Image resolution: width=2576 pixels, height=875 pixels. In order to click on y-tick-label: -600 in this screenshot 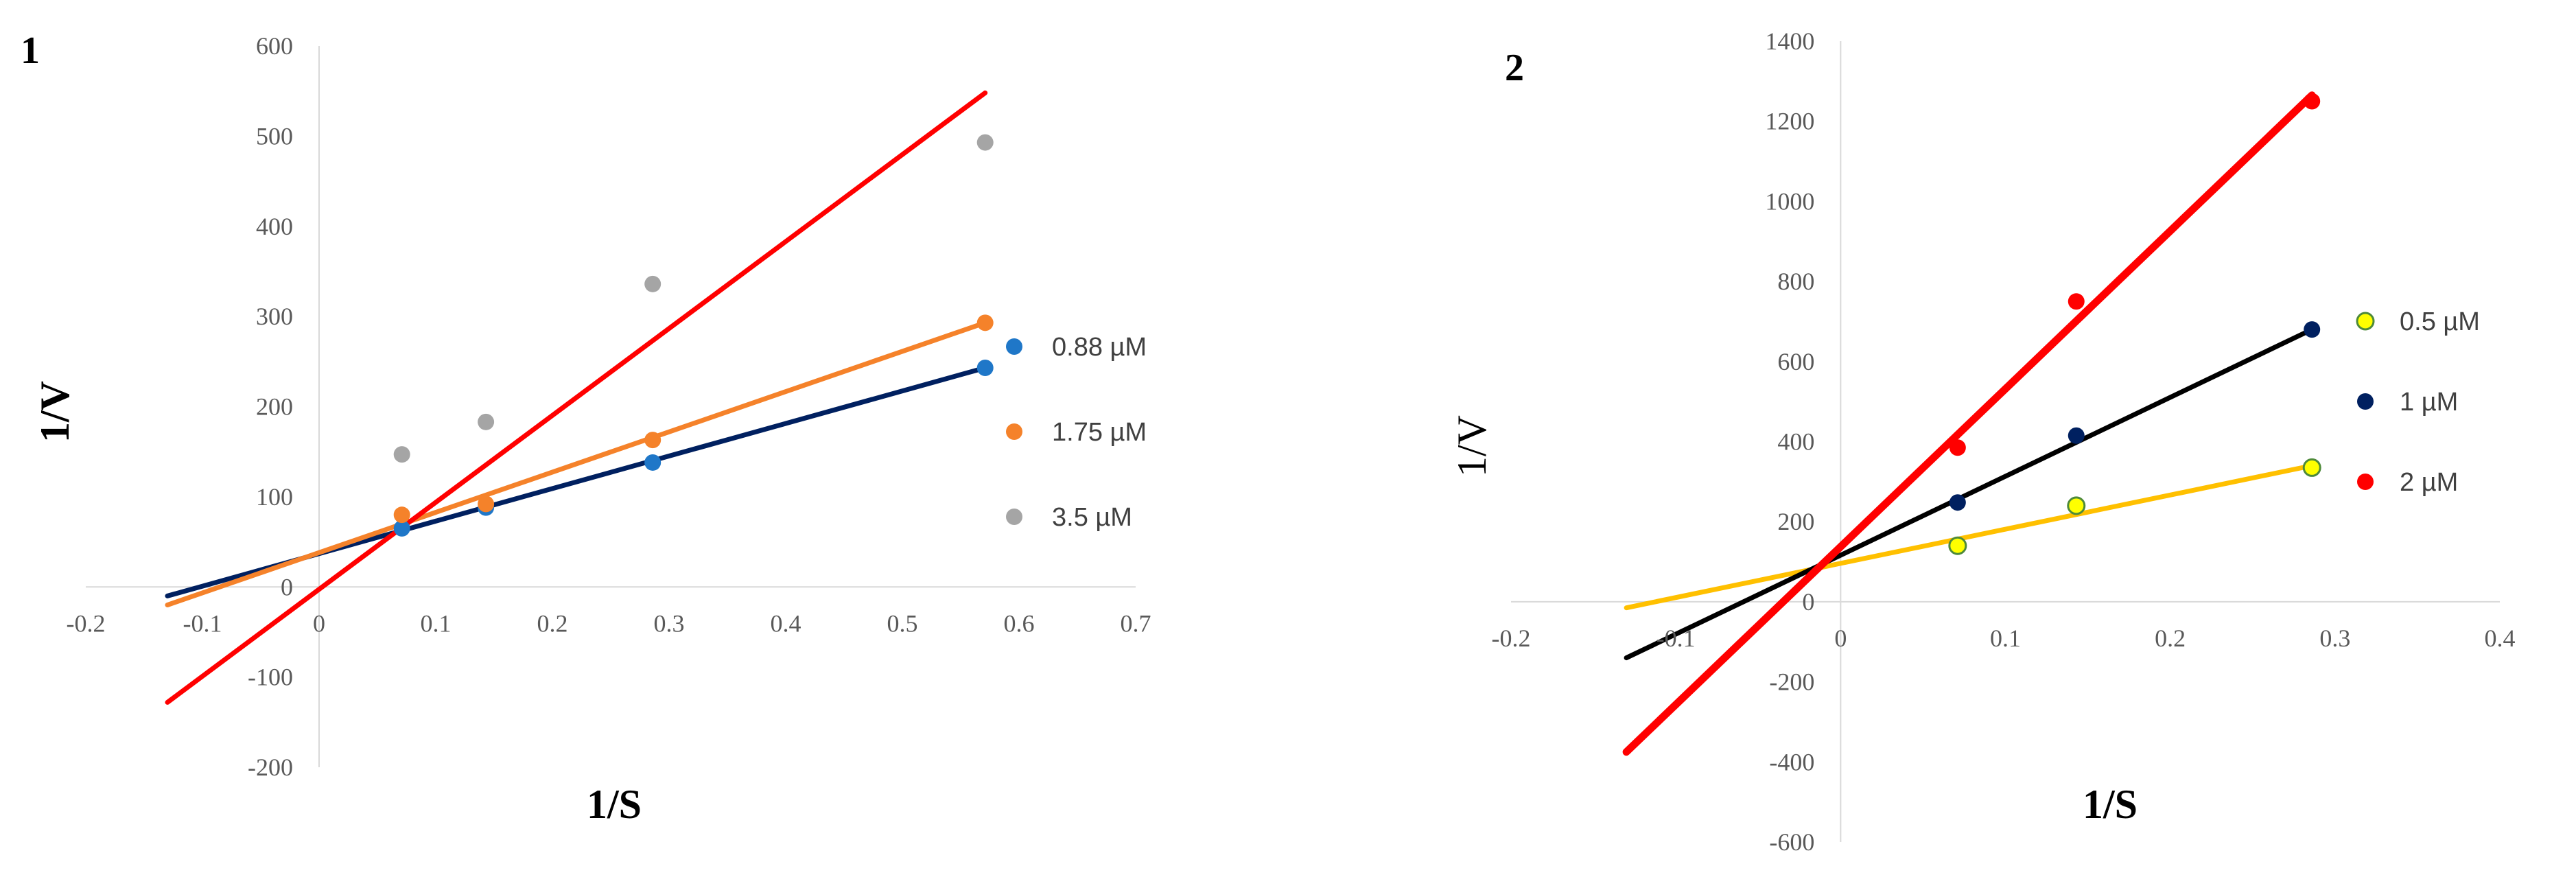, I will do `click(1791, 842)`.